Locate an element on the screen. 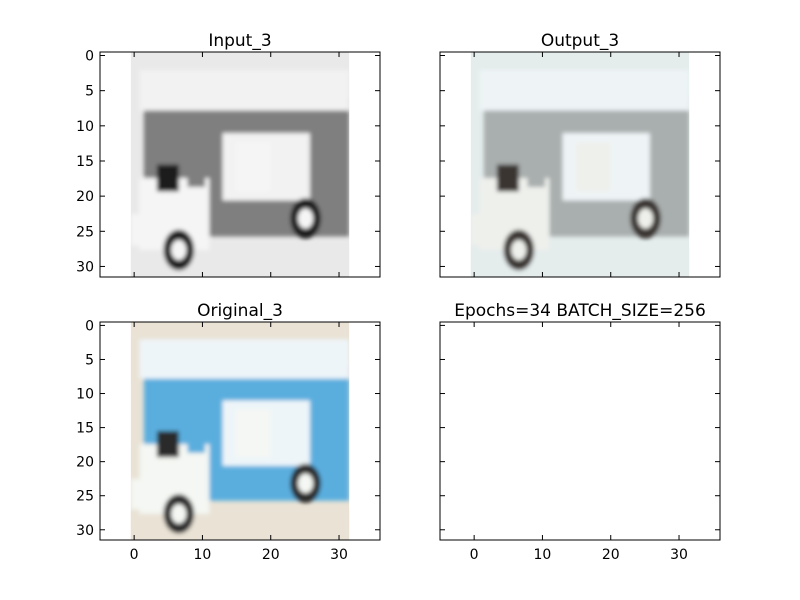  subplot-2: Output_3 is located at coordinates (580, 154).